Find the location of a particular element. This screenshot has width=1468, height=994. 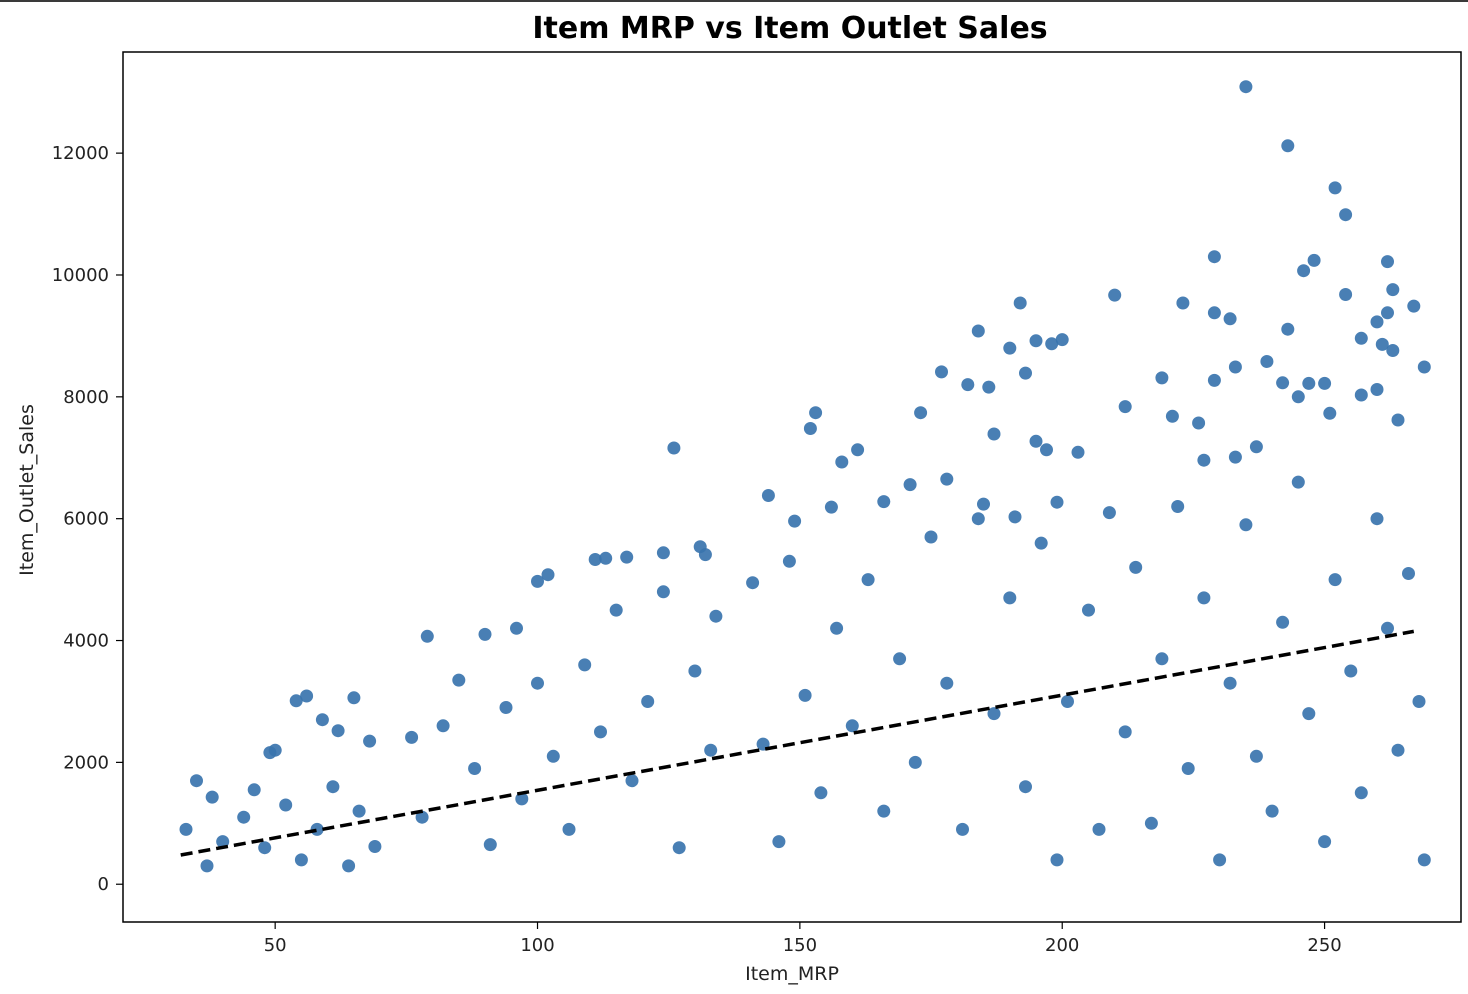

window-top-border is located at coordinates (734, 1).